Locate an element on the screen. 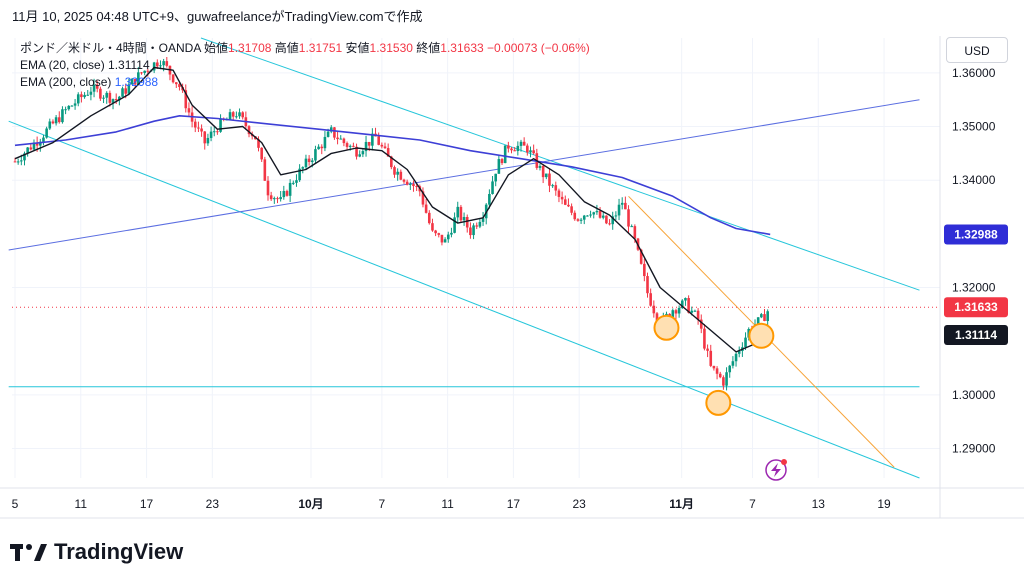 Image resolution: width=1024 pixels, height=586 pixels. symbol-name: ポンド／米ドル・4時間・OANDA is located at coordinates (110, 48).